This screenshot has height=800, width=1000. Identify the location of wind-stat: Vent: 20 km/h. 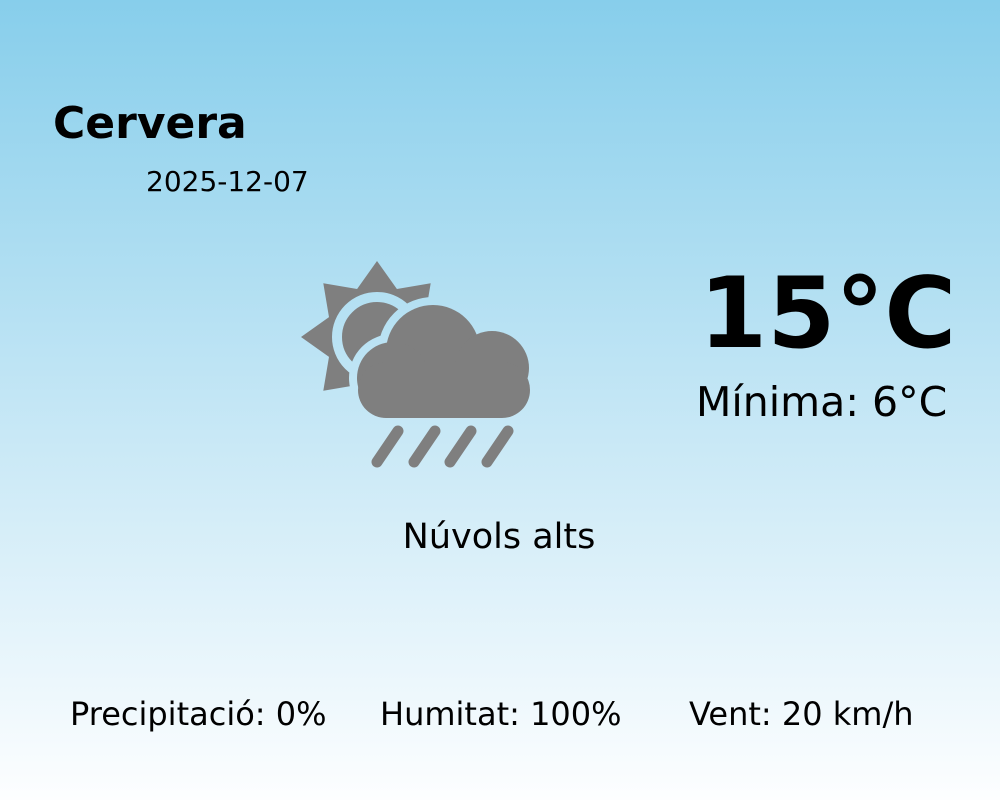
(801, 714).